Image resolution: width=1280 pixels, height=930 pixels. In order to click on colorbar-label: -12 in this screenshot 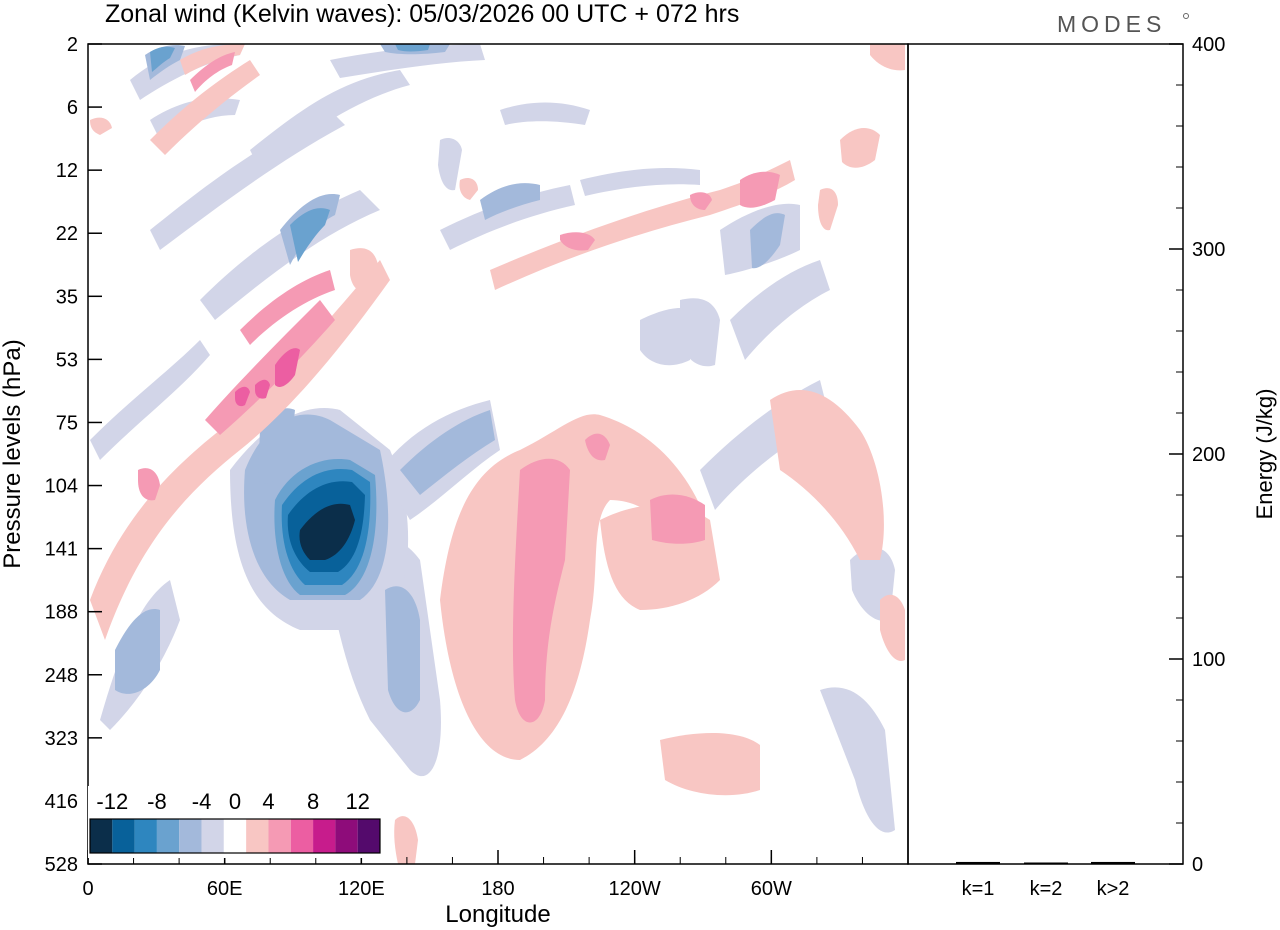, I will do `click(112, 801)`.